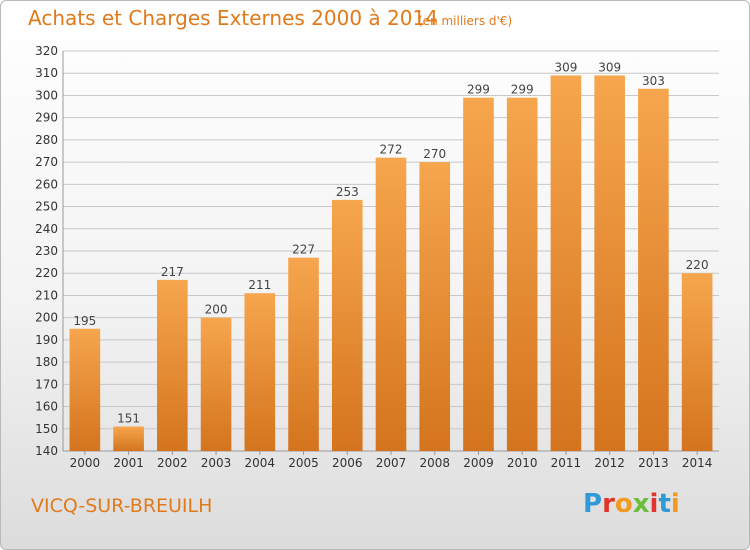  Describe the element at coordinates (46, 251) in the screenshot. I see `y-tick-label: 230` at that location.